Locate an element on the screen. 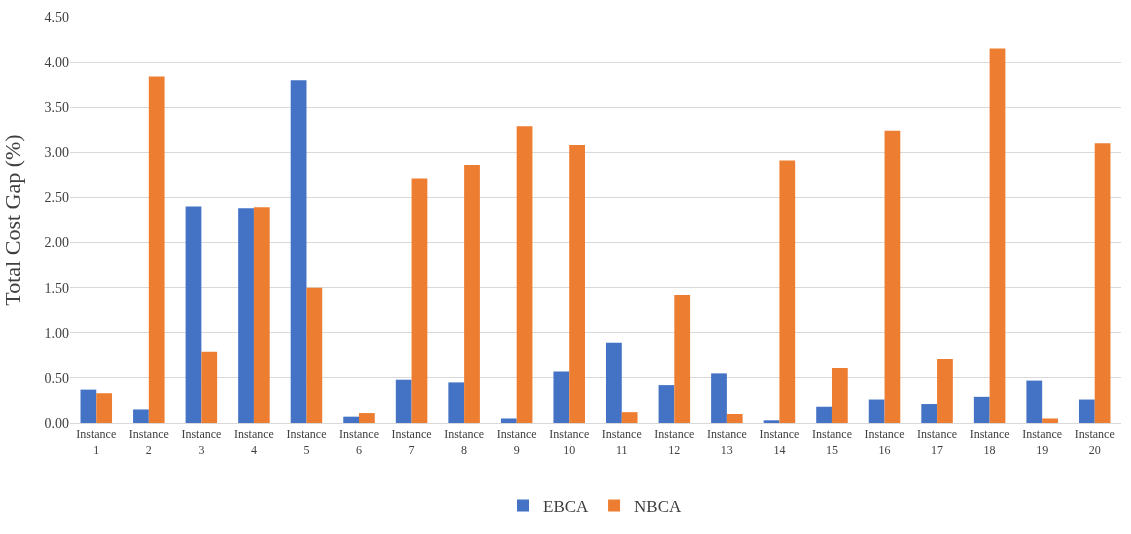  x-tick-label: Instance 6 is located at coordinates (359, 442).